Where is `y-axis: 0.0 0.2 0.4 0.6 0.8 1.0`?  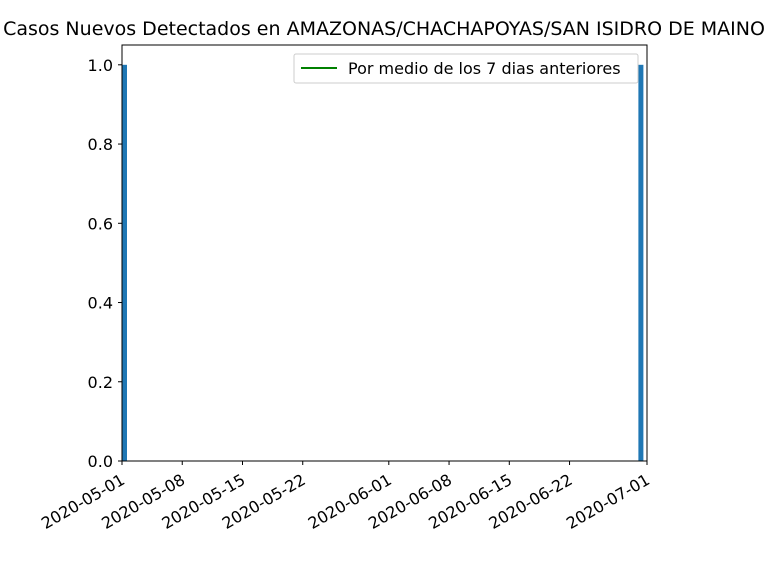
y-axis: 0.0 0.2 0.4 0.6 0.8 1.0 is located at coordinates (105, 263).